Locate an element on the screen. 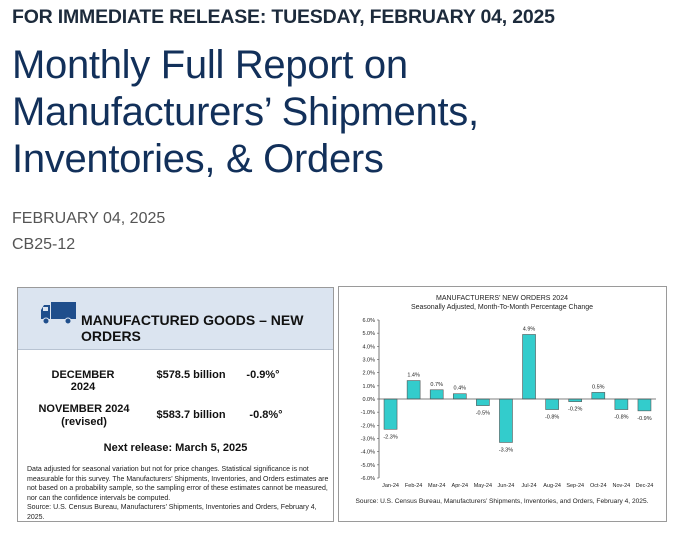 The image size is (683, 535). x-tick-label: Aug-24 is located at coordinates (552, 486).